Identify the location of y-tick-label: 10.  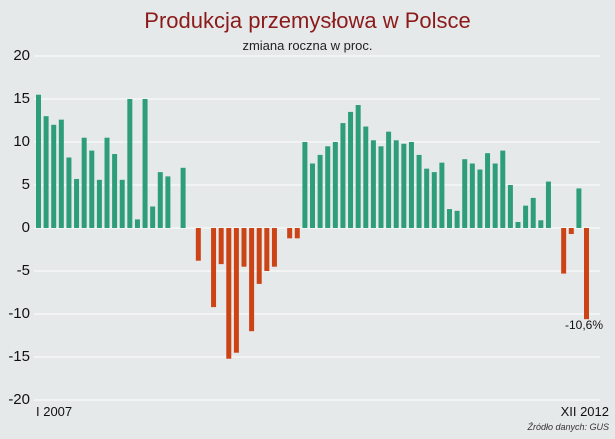
(21, 141).